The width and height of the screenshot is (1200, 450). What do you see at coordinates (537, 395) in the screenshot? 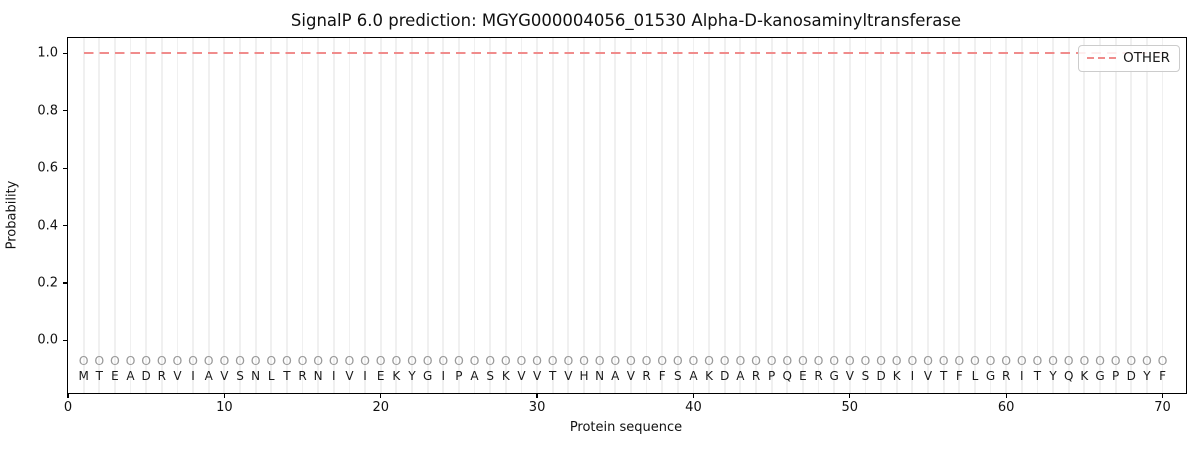
I see `x-axis-tick` at bounding box center [537, 395].